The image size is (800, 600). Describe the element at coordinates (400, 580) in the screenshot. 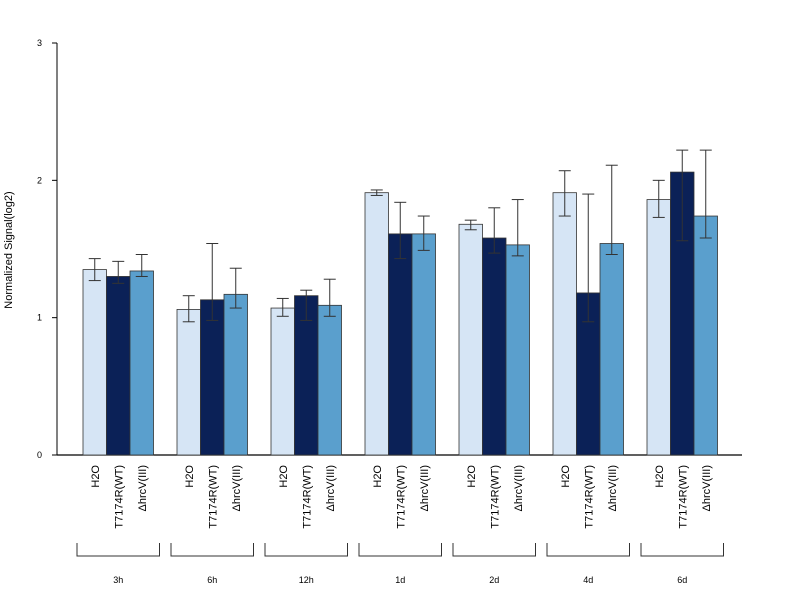

I see `group-label: 1d` at that location.